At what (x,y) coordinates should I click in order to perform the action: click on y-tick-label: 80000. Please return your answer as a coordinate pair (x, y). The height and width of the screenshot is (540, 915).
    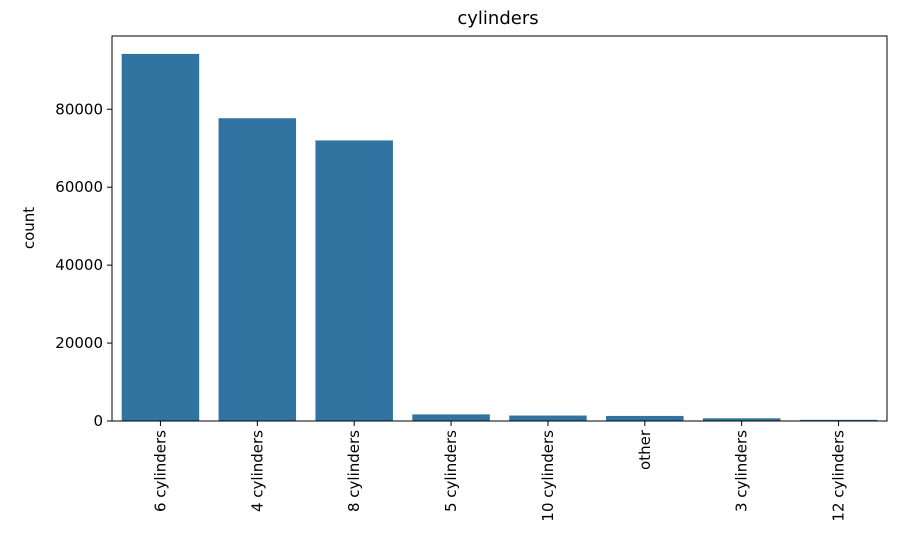
    Looking at the image, I should click on (79, 109).